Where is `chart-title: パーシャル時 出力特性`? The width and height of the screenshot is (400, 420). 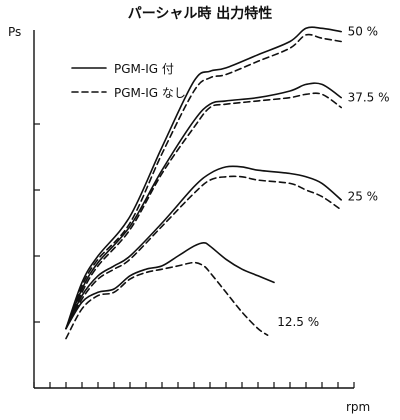 chart-title: パーシャル時 出力特性 is located at coordinates (200, 13).